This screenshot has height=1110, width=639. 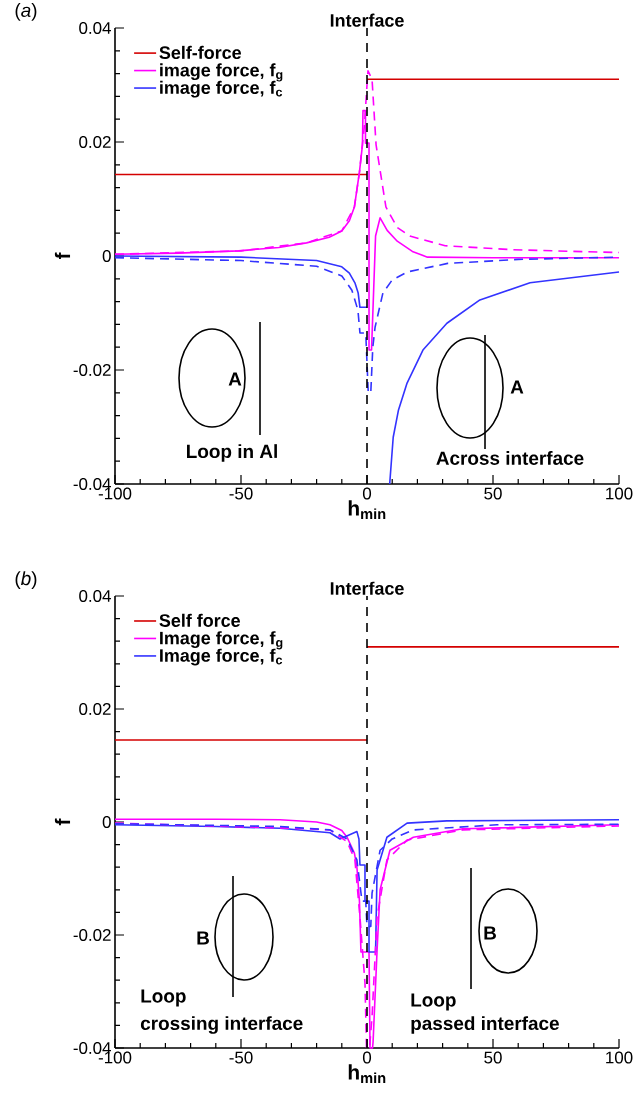 What do you see at coordinates (485, 1025) in the screenshot?
I see `annotation: passed interface` at bounding box center [485, 1025].